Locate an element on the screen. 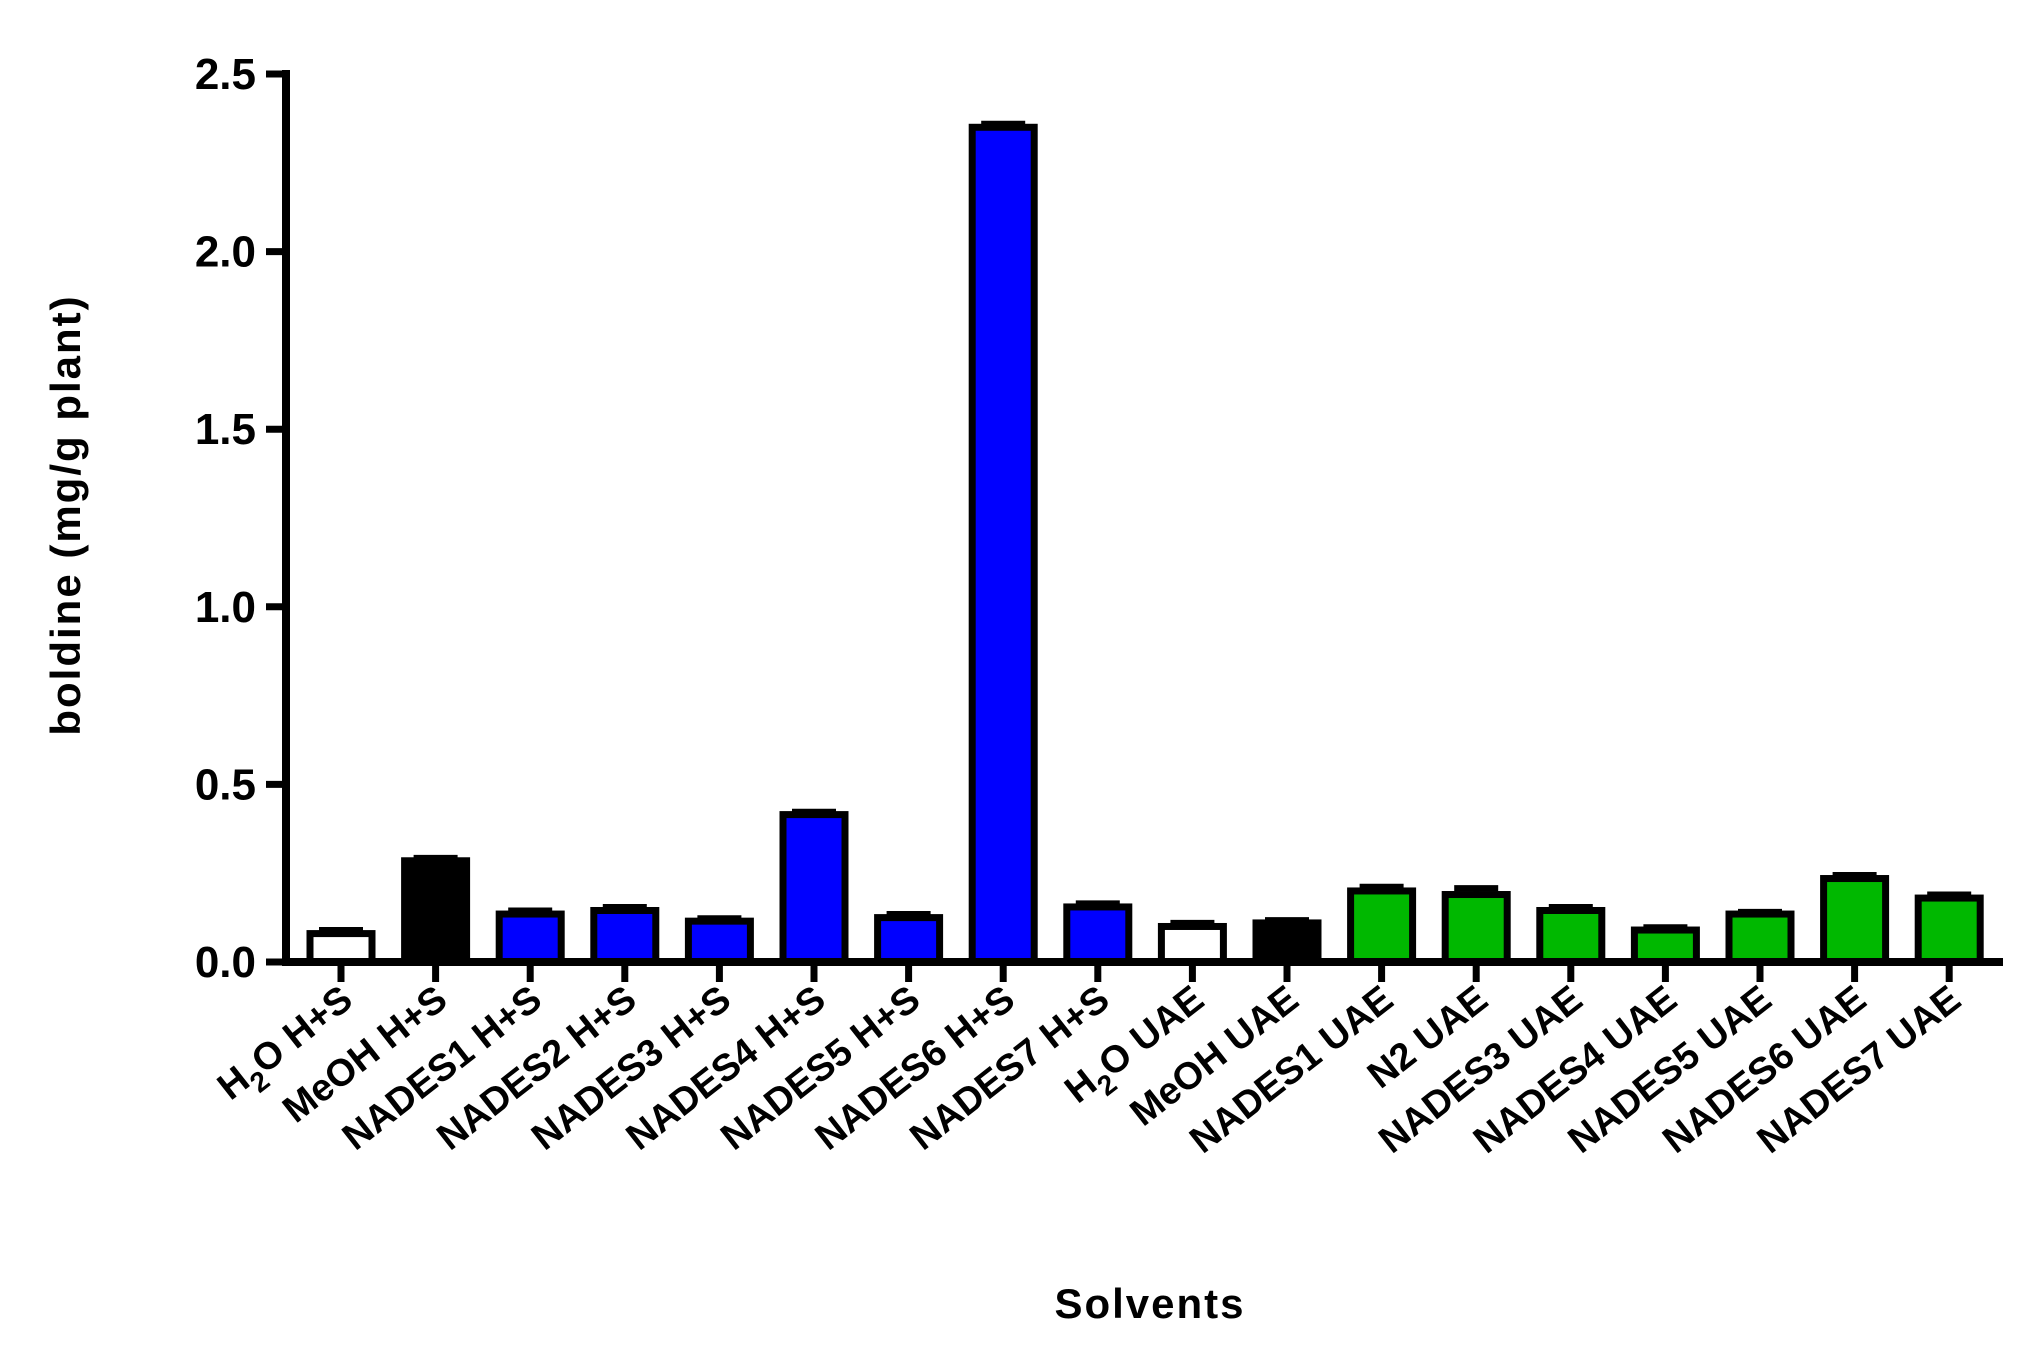 The width and height of the screenshot is (2036, 1364). y-tick-label: 1.5 is located at coordinates (225, 429).